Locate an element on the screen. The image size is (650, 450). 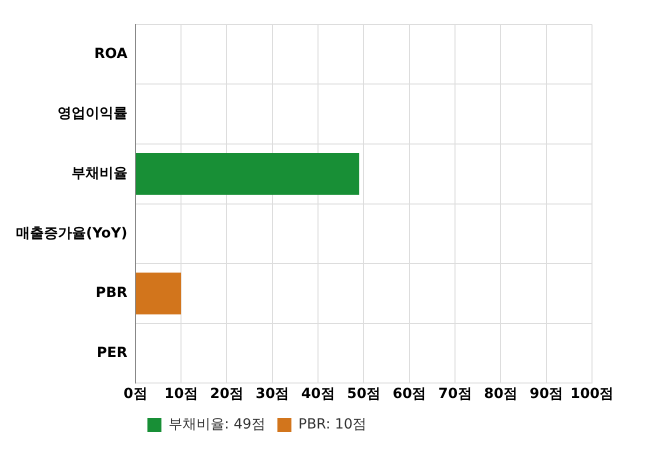
y-tick-label: 부채비율 is located at coordinates (99, 174).